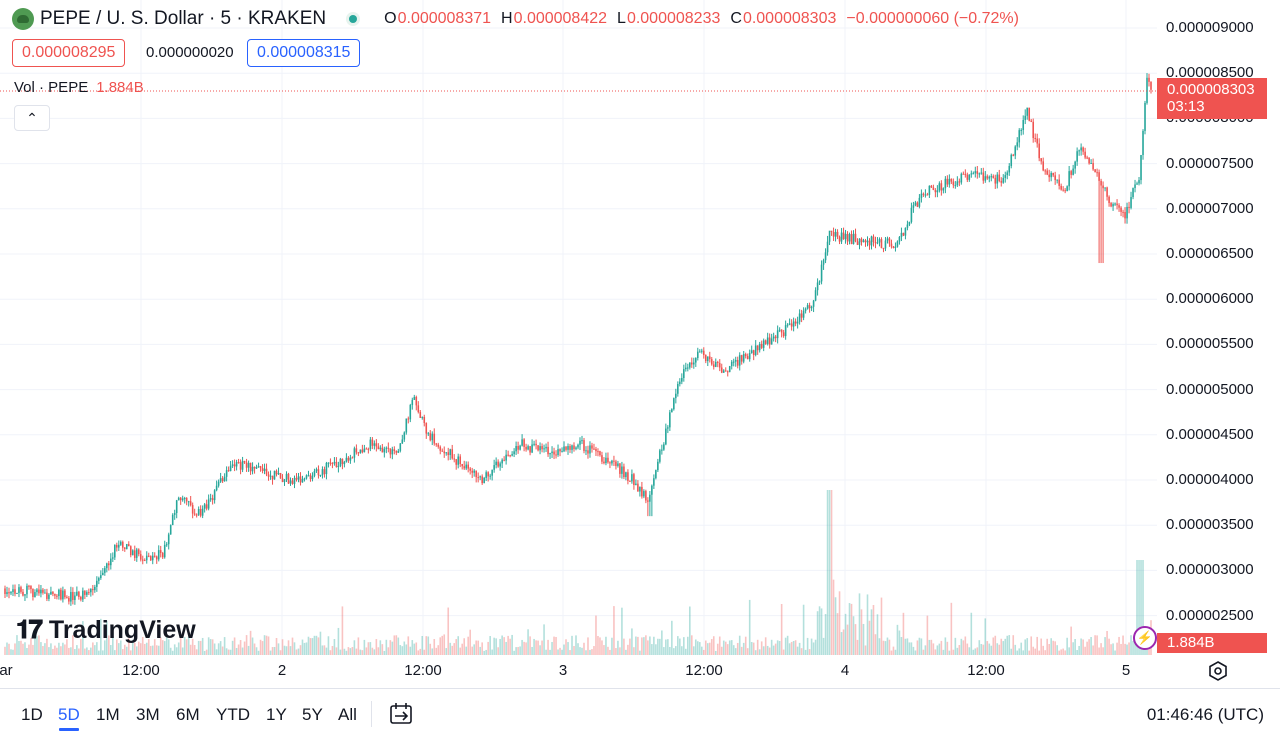  Describe the element at coordinates (312, 714) in the screenshot. I see `range-5y-button: 5Y` at that location.